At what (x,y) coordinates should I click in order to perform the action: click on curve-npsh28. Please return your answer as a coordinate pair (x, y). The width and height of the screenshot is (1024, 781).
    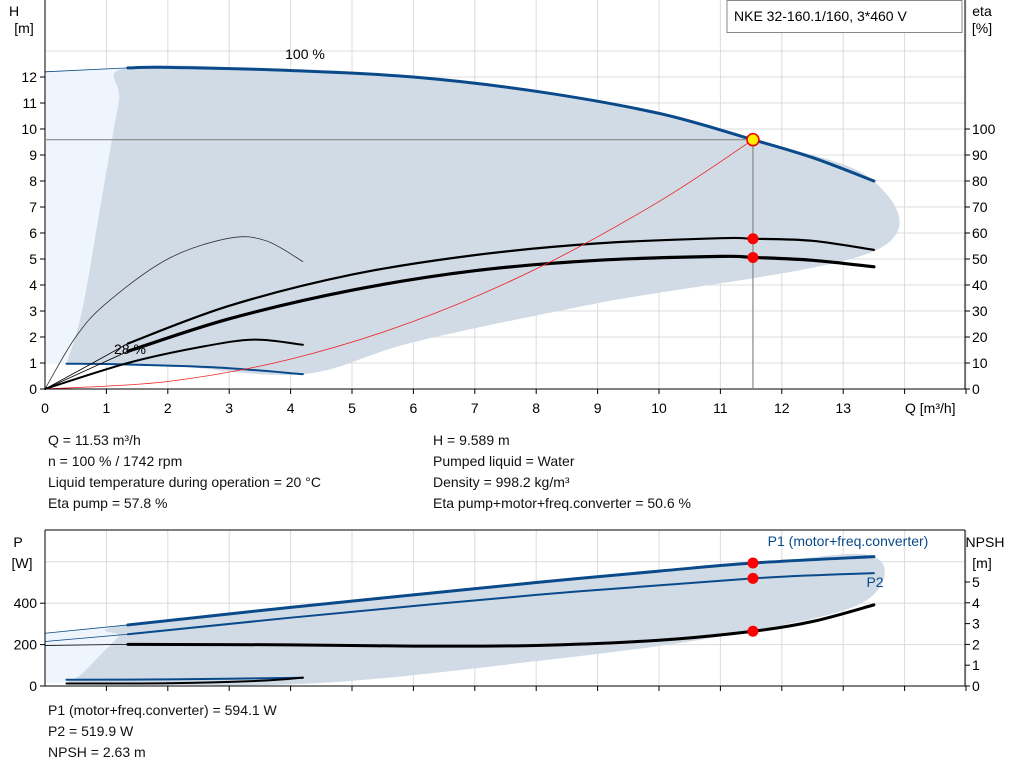
    Looking at the image, I should click on (184, 680).